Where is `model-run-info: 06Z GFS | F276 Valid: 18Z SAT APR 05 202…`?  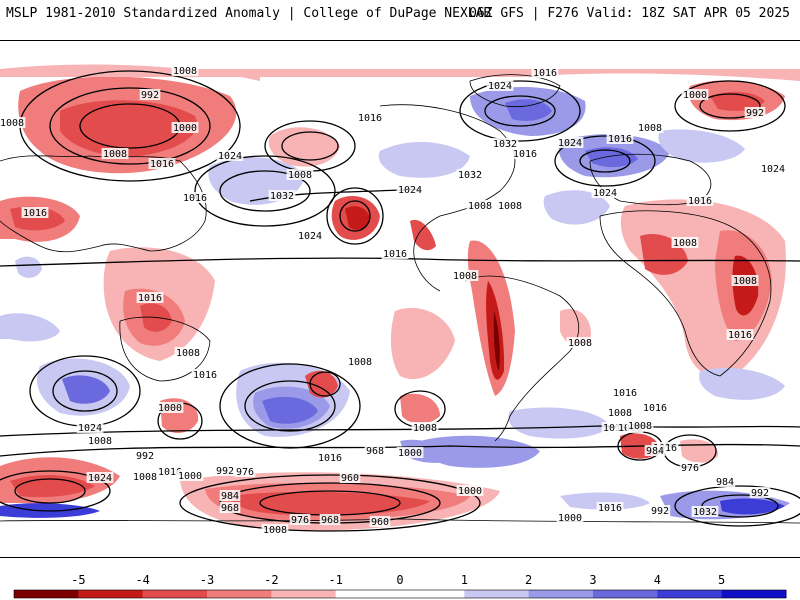 model-run-info: 06Z GFS | F276 Valid: 18Z SAT APR 05 202… is located at coordinates (629, 13).